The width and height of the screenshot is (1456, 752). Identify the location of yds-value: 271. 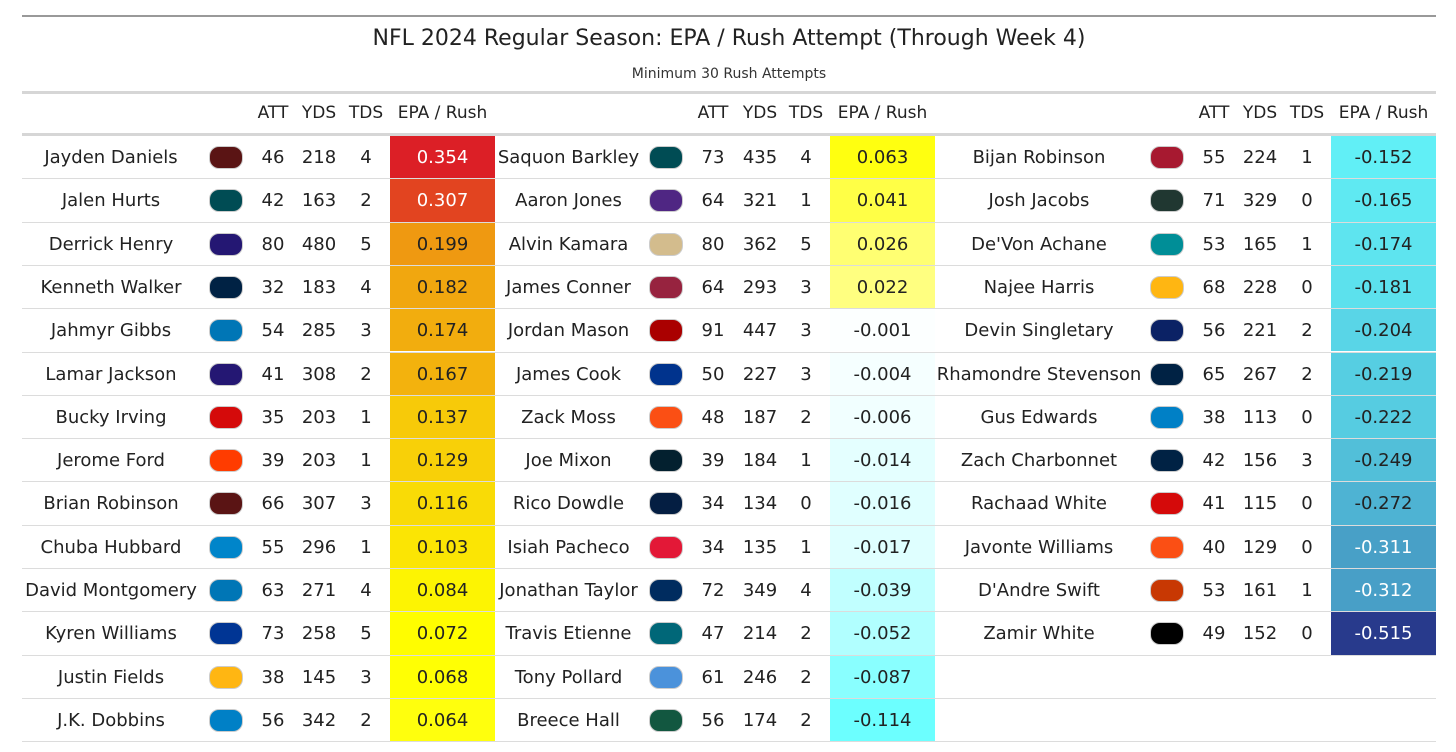
(319, 590).